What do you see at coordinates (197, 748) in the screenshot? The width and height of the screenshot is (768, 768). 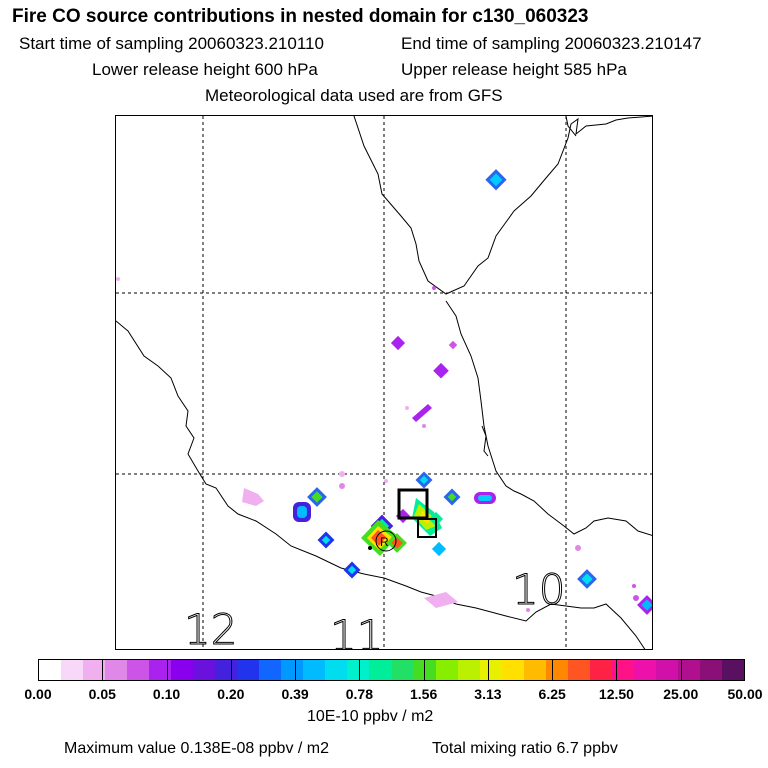 I see `maximum-value: Maximum value 0.138E-08 ppbv / m2` at bounding box center [197, 748].